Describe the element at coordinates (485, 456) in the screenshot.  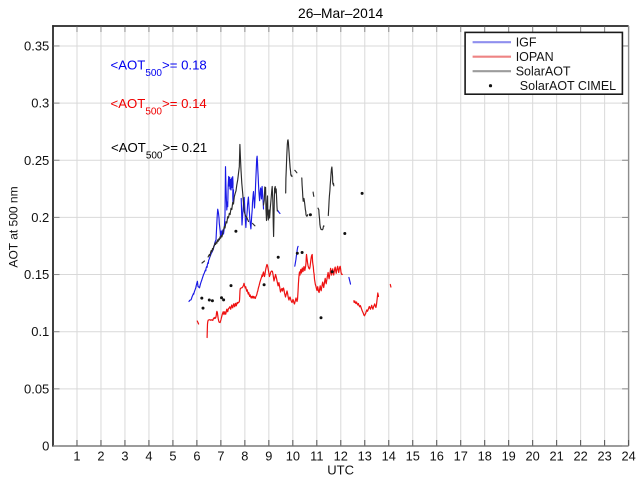
I see `svg-text: 18` at that location.